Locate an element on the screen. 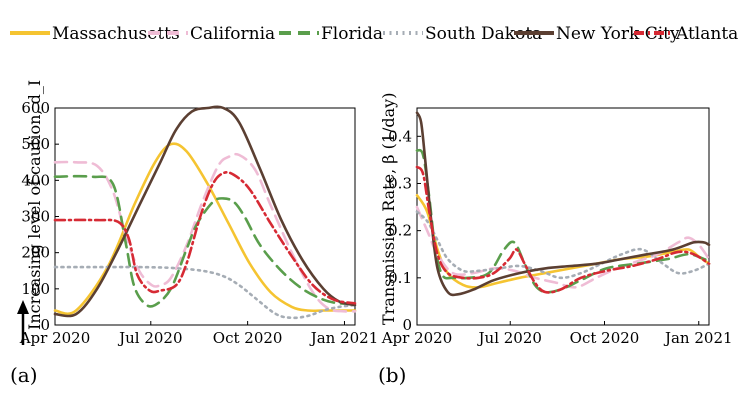  panel-b-xtick-label: Jul 2020 is located at coordinates (509, 338).